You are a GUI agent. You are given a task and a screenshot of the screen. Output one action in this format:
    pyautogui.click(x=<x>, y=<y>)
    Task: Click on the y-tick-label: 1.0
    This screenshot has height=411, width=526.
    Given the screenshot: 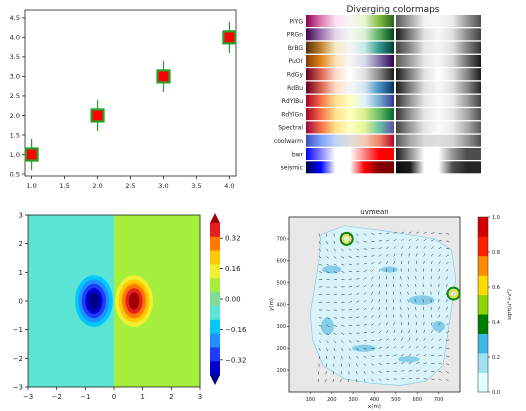 What is the action you would take?
    pyautogui.click(x=15, y=155)
    